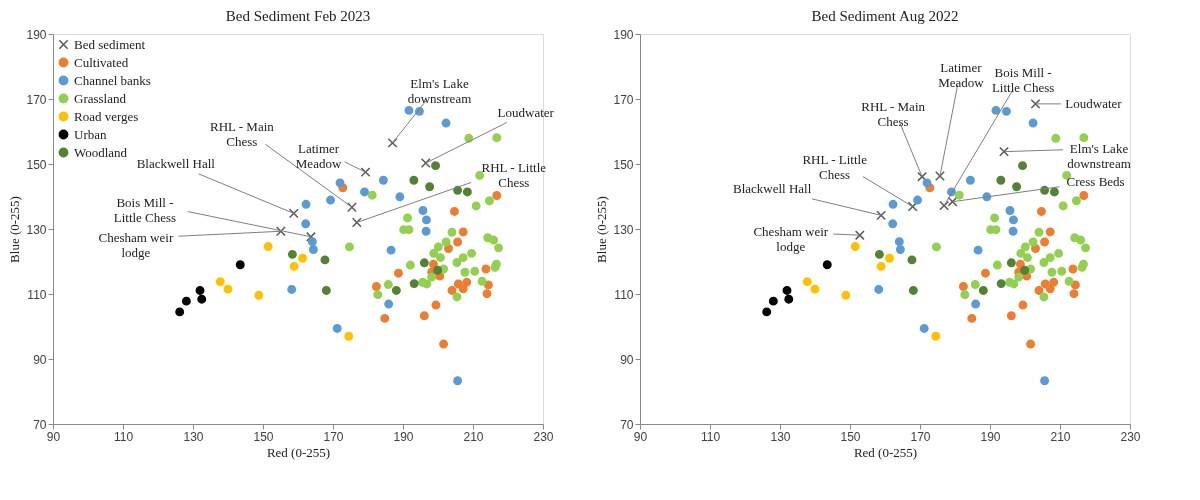 The image size is (1200, 500). Describe the element at coordinates (90, 134) in the screenshot. I see `legend-label: Urban` at that location.